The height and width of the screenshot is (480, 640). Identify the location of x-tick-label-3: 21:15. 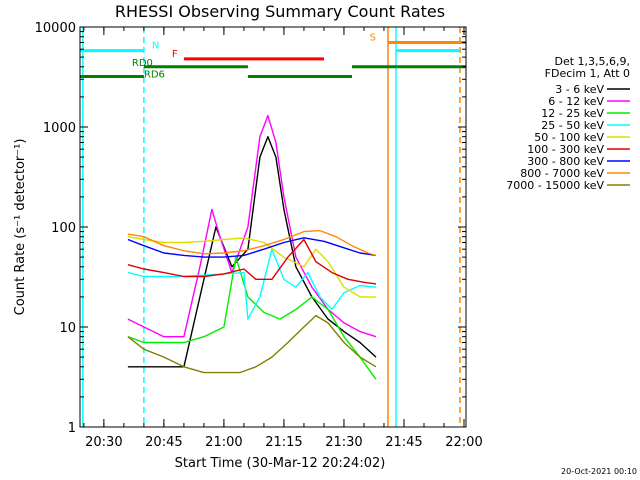
(283, 442).